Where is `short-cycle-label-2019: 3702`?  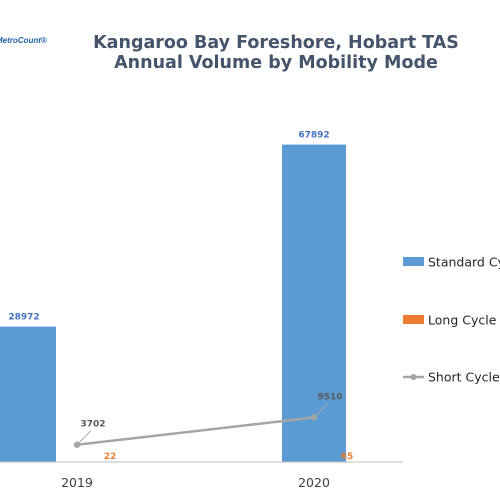
short-cycle-label-2019: 3702 is located at coordinates (92, 425).